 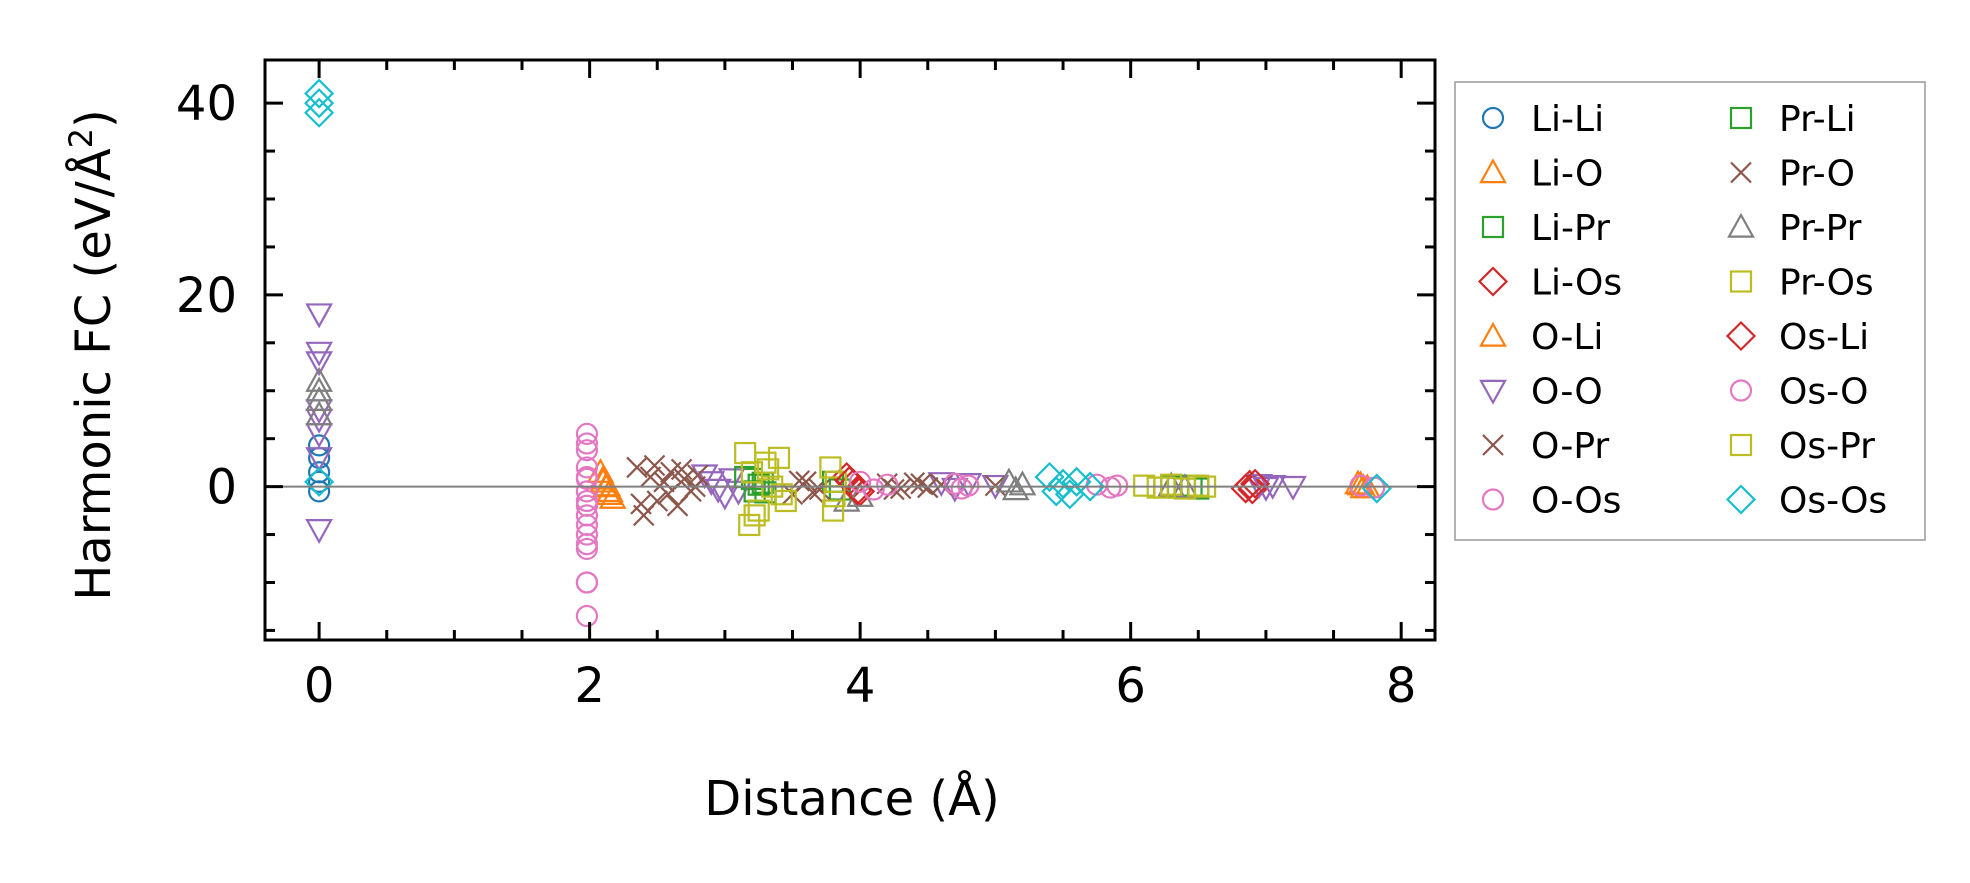 I want to click on legend-entry: O-Pr, so click(x=1545, y=446).